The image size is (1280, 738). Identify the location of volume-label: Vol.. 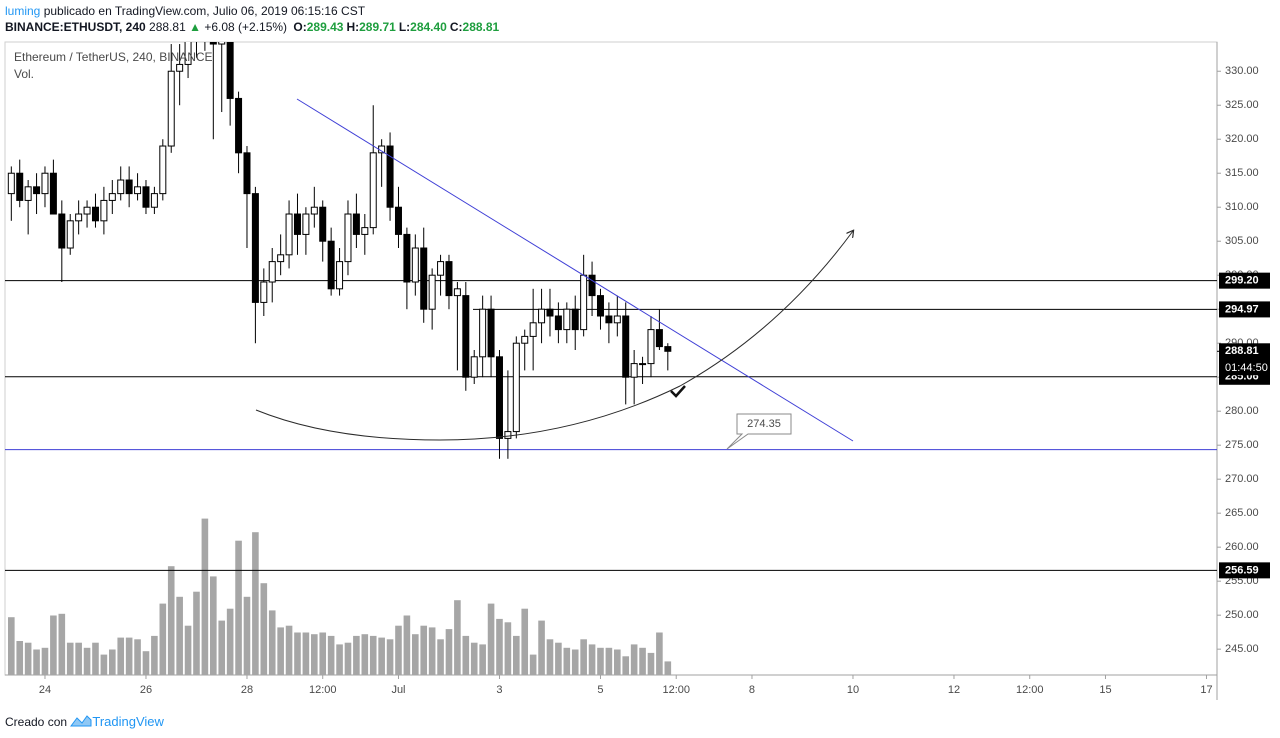
(24, 74).